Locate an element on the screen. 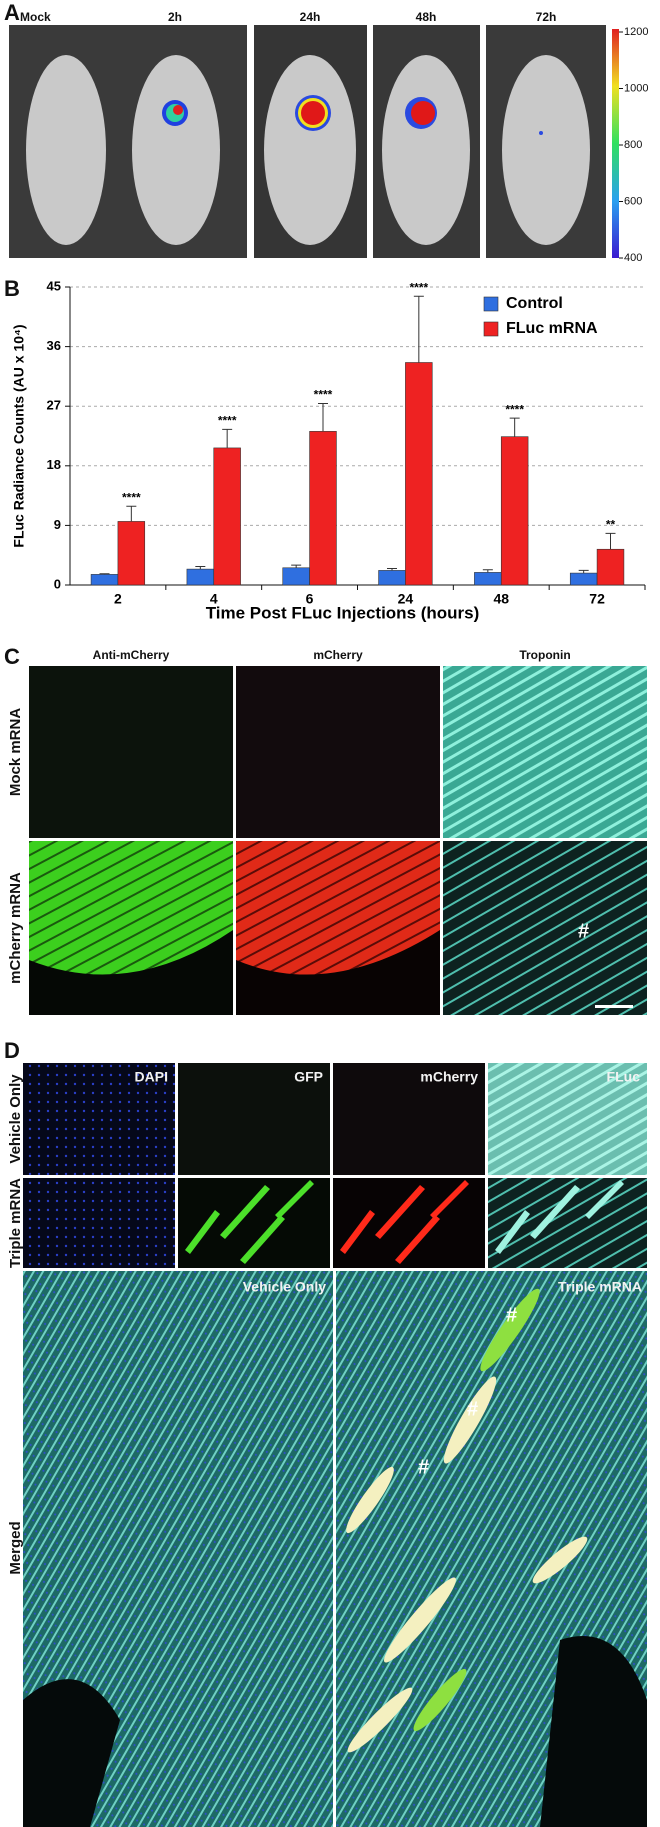 Image resolution: width=660 pixels, height=1827 pixels. colorbar-label: 800 is located at coordinates (633, 145).